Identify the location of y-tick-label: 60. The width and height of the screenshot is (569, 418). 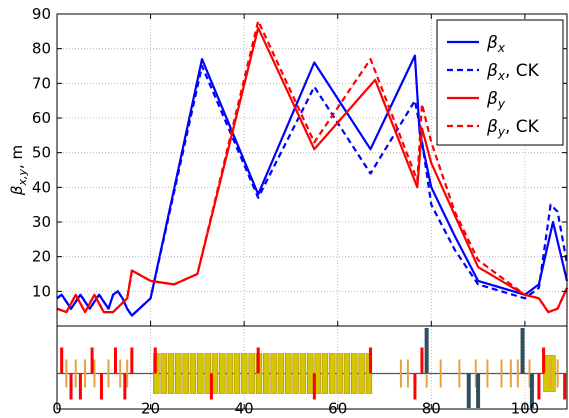
(41, 118).